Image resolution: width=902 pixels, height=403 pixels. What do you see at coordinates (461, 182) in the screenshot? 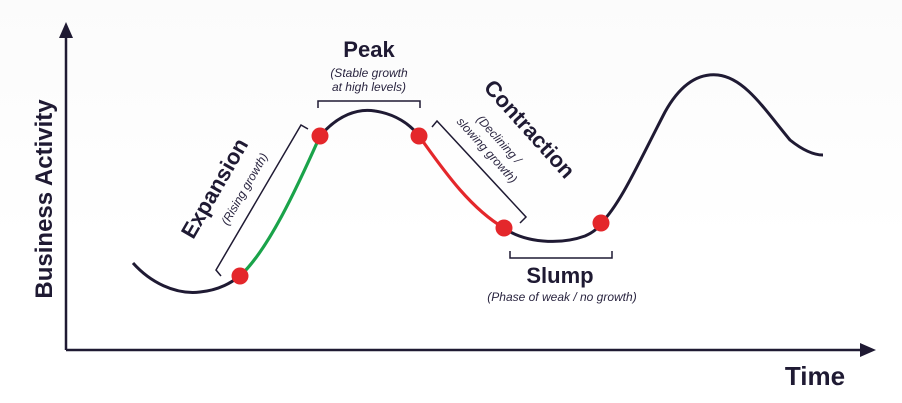
I see `contraction-curve-segment` at bounding box center [461, 182].